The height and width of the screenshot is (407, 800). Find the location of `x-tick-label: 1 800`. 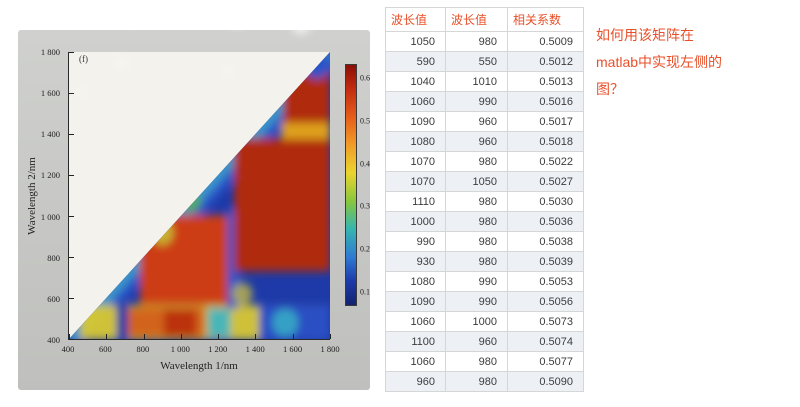

x-tick-label: 1 800 is located at coordinates (330, 349).